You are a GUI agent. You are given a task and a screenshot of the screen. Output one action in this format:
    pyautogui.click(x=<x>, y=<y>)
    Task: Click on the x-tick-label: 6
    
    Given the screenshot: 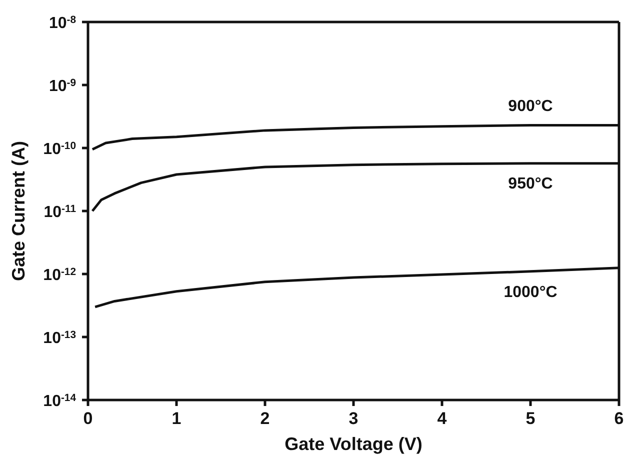 What is the action you would take?
    pyautogui.click(x=619, y=418)
    